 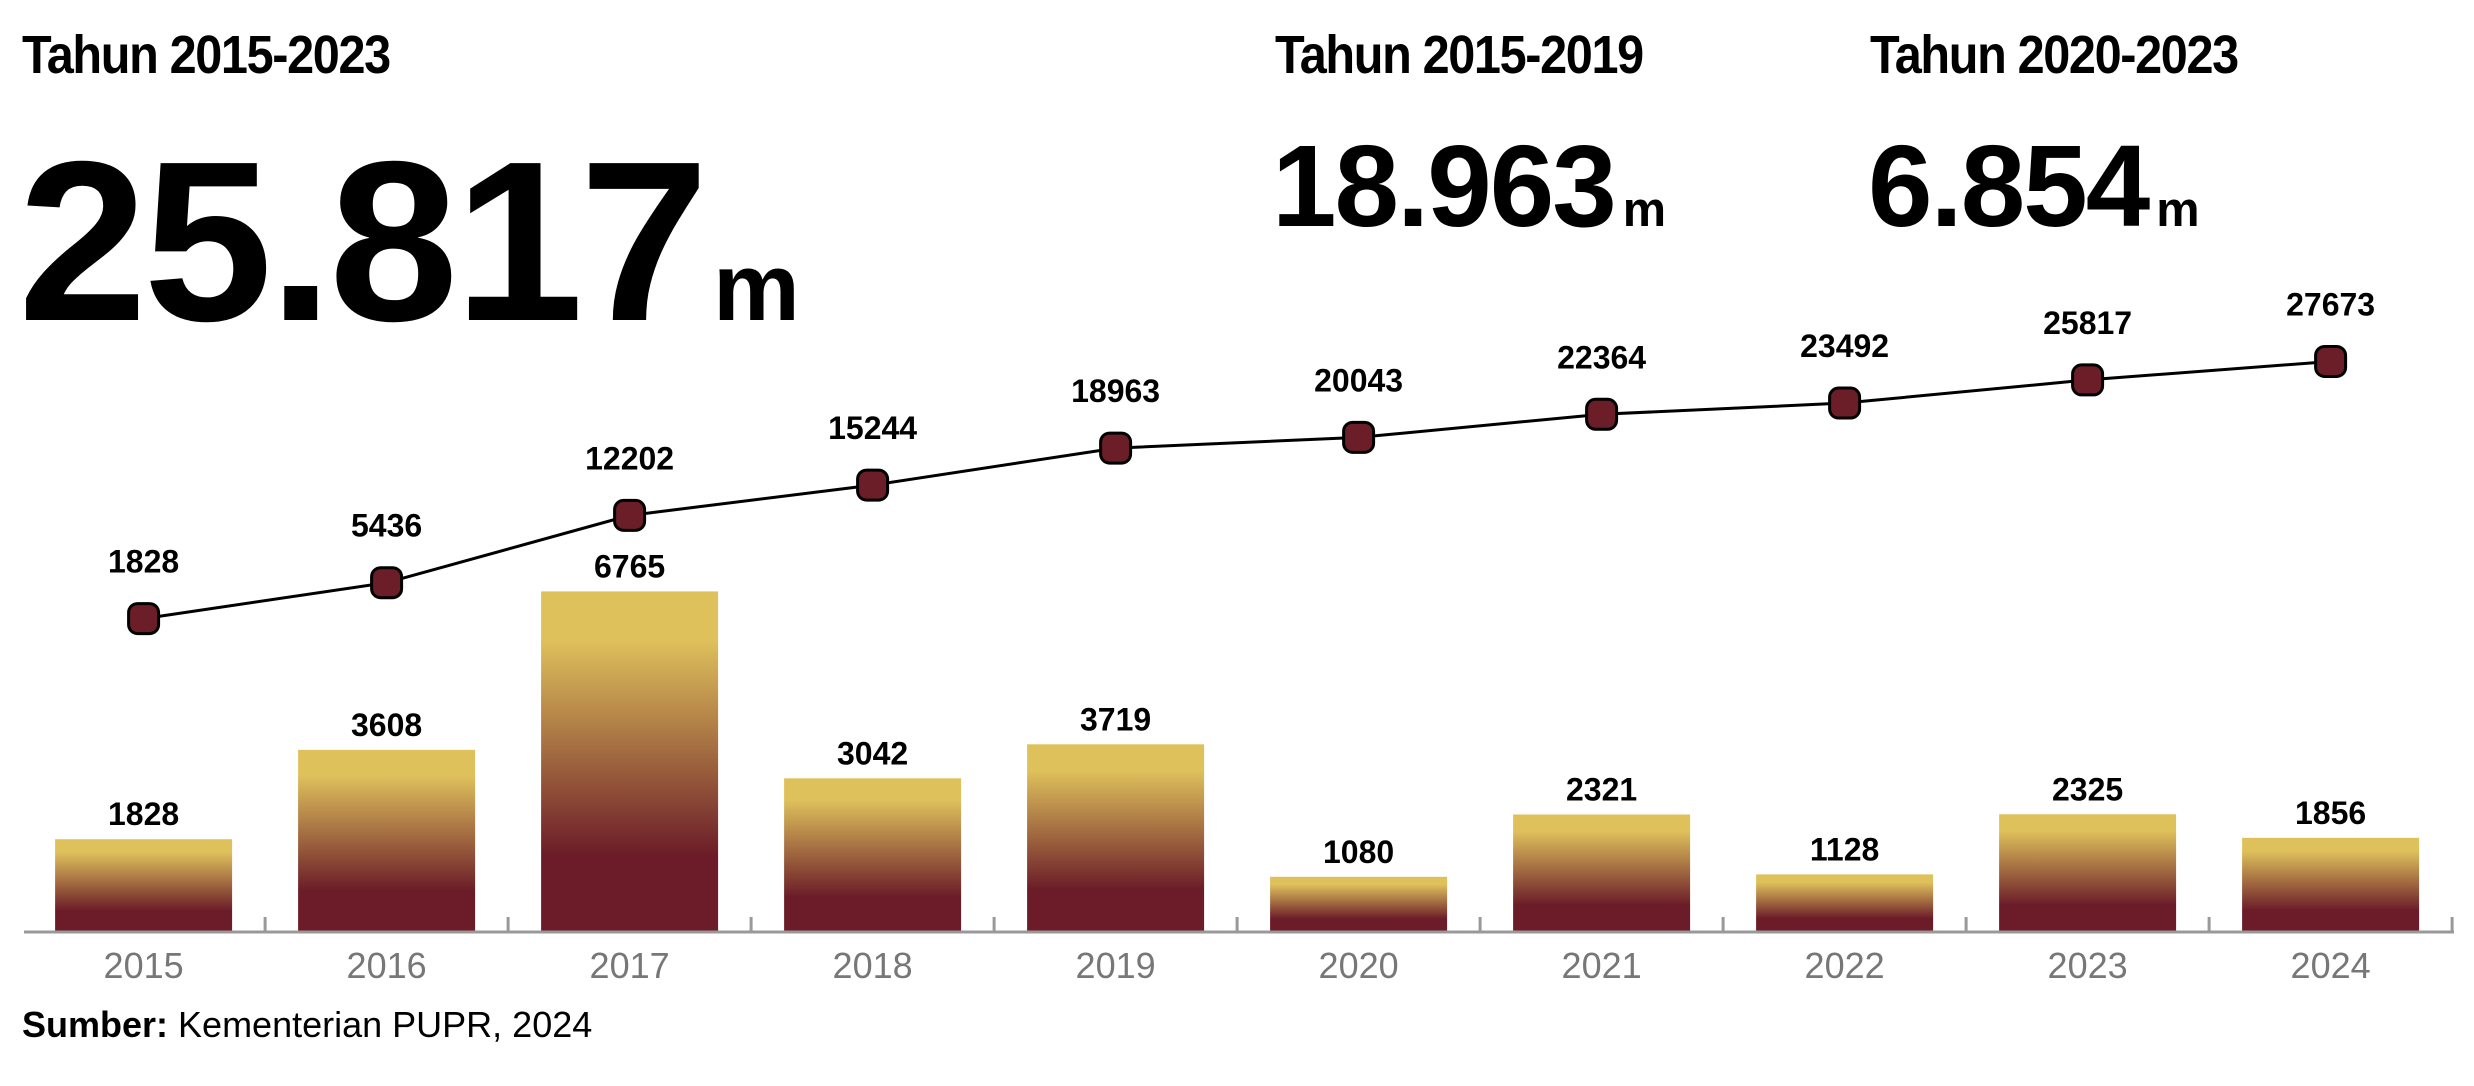 What do you see at coordinates (380, 1024) in the screenshot?
I see `source-text: Kementerian PUPR, 2024` at bounding box center [380, 1024].